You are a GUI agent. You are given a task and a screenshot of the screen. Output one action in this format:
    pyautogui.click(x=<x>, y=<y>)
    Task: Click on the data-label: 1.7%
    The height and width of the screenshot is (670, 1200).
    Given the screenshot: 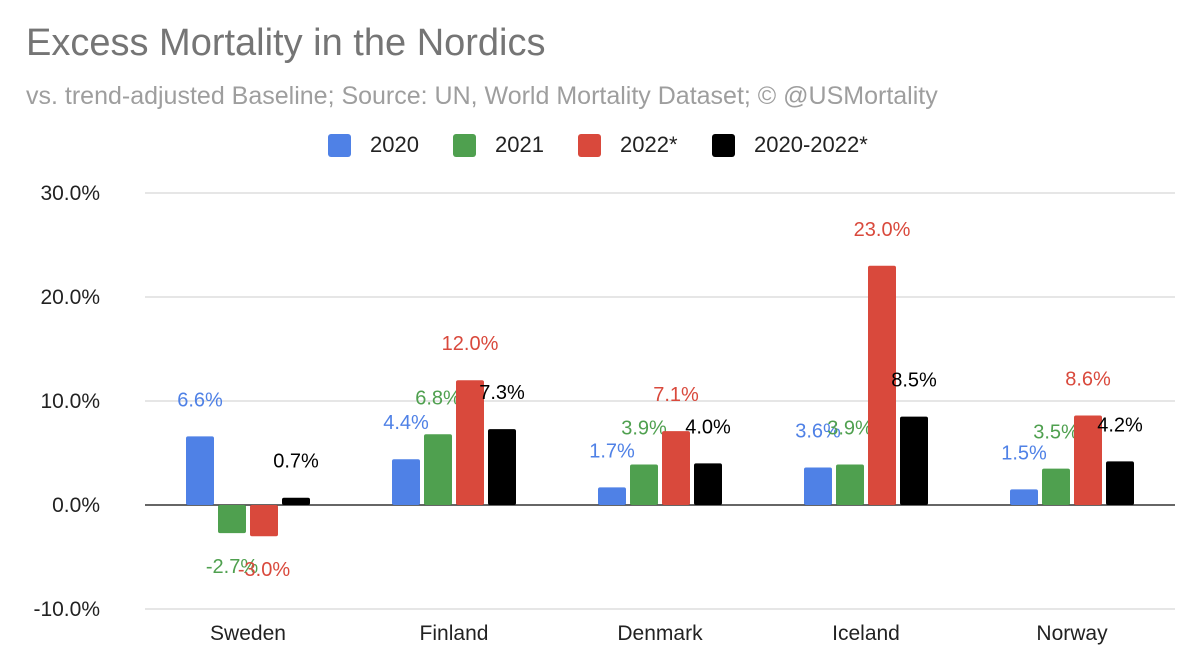 What is the action you would take?
    pyautogui.click(x=612, y=451)
    